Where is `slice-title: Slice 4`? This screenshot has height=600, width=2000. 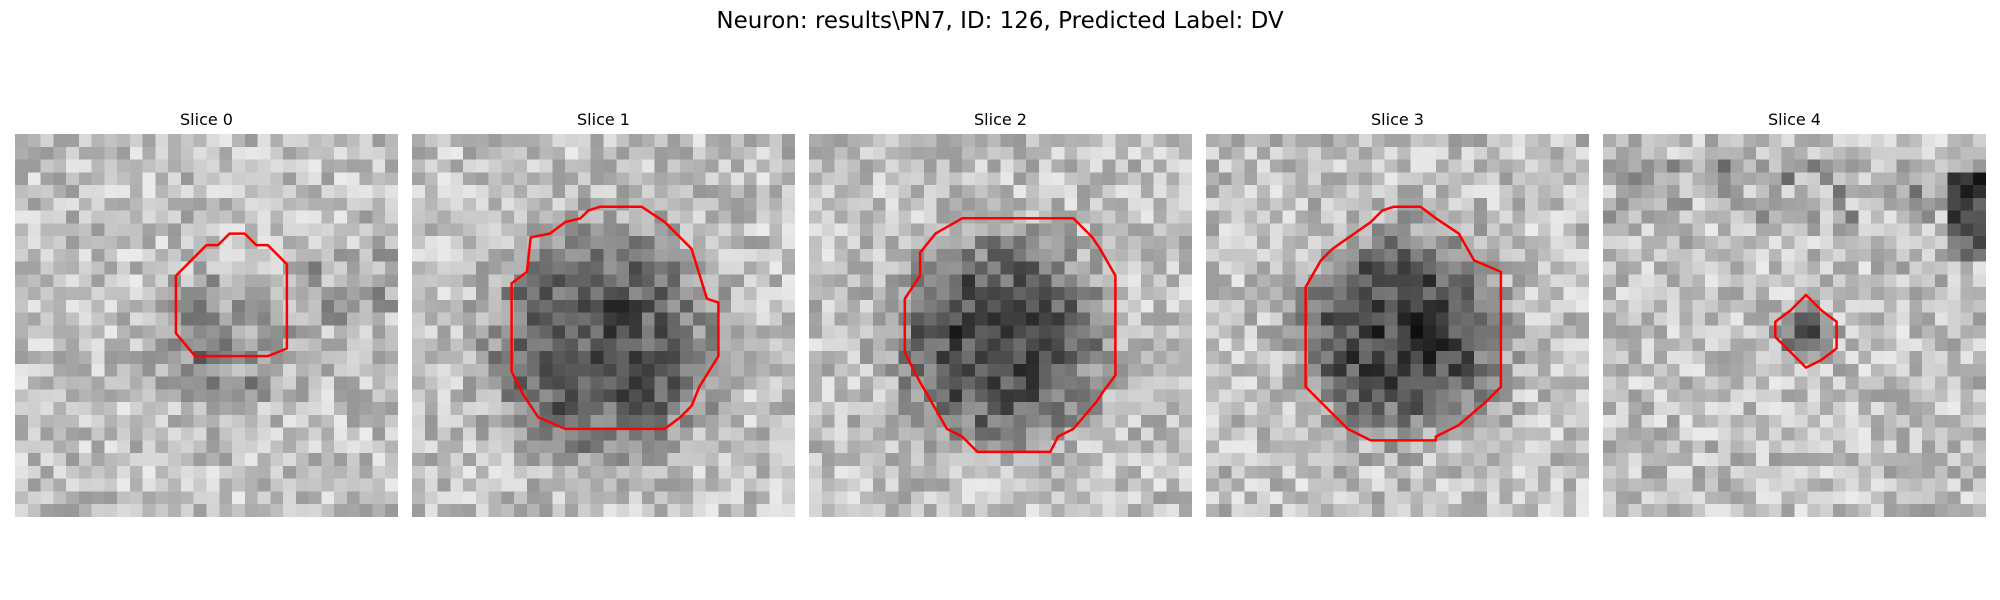 slice-title: Slice 4 is located at coordinates (1794, 119).